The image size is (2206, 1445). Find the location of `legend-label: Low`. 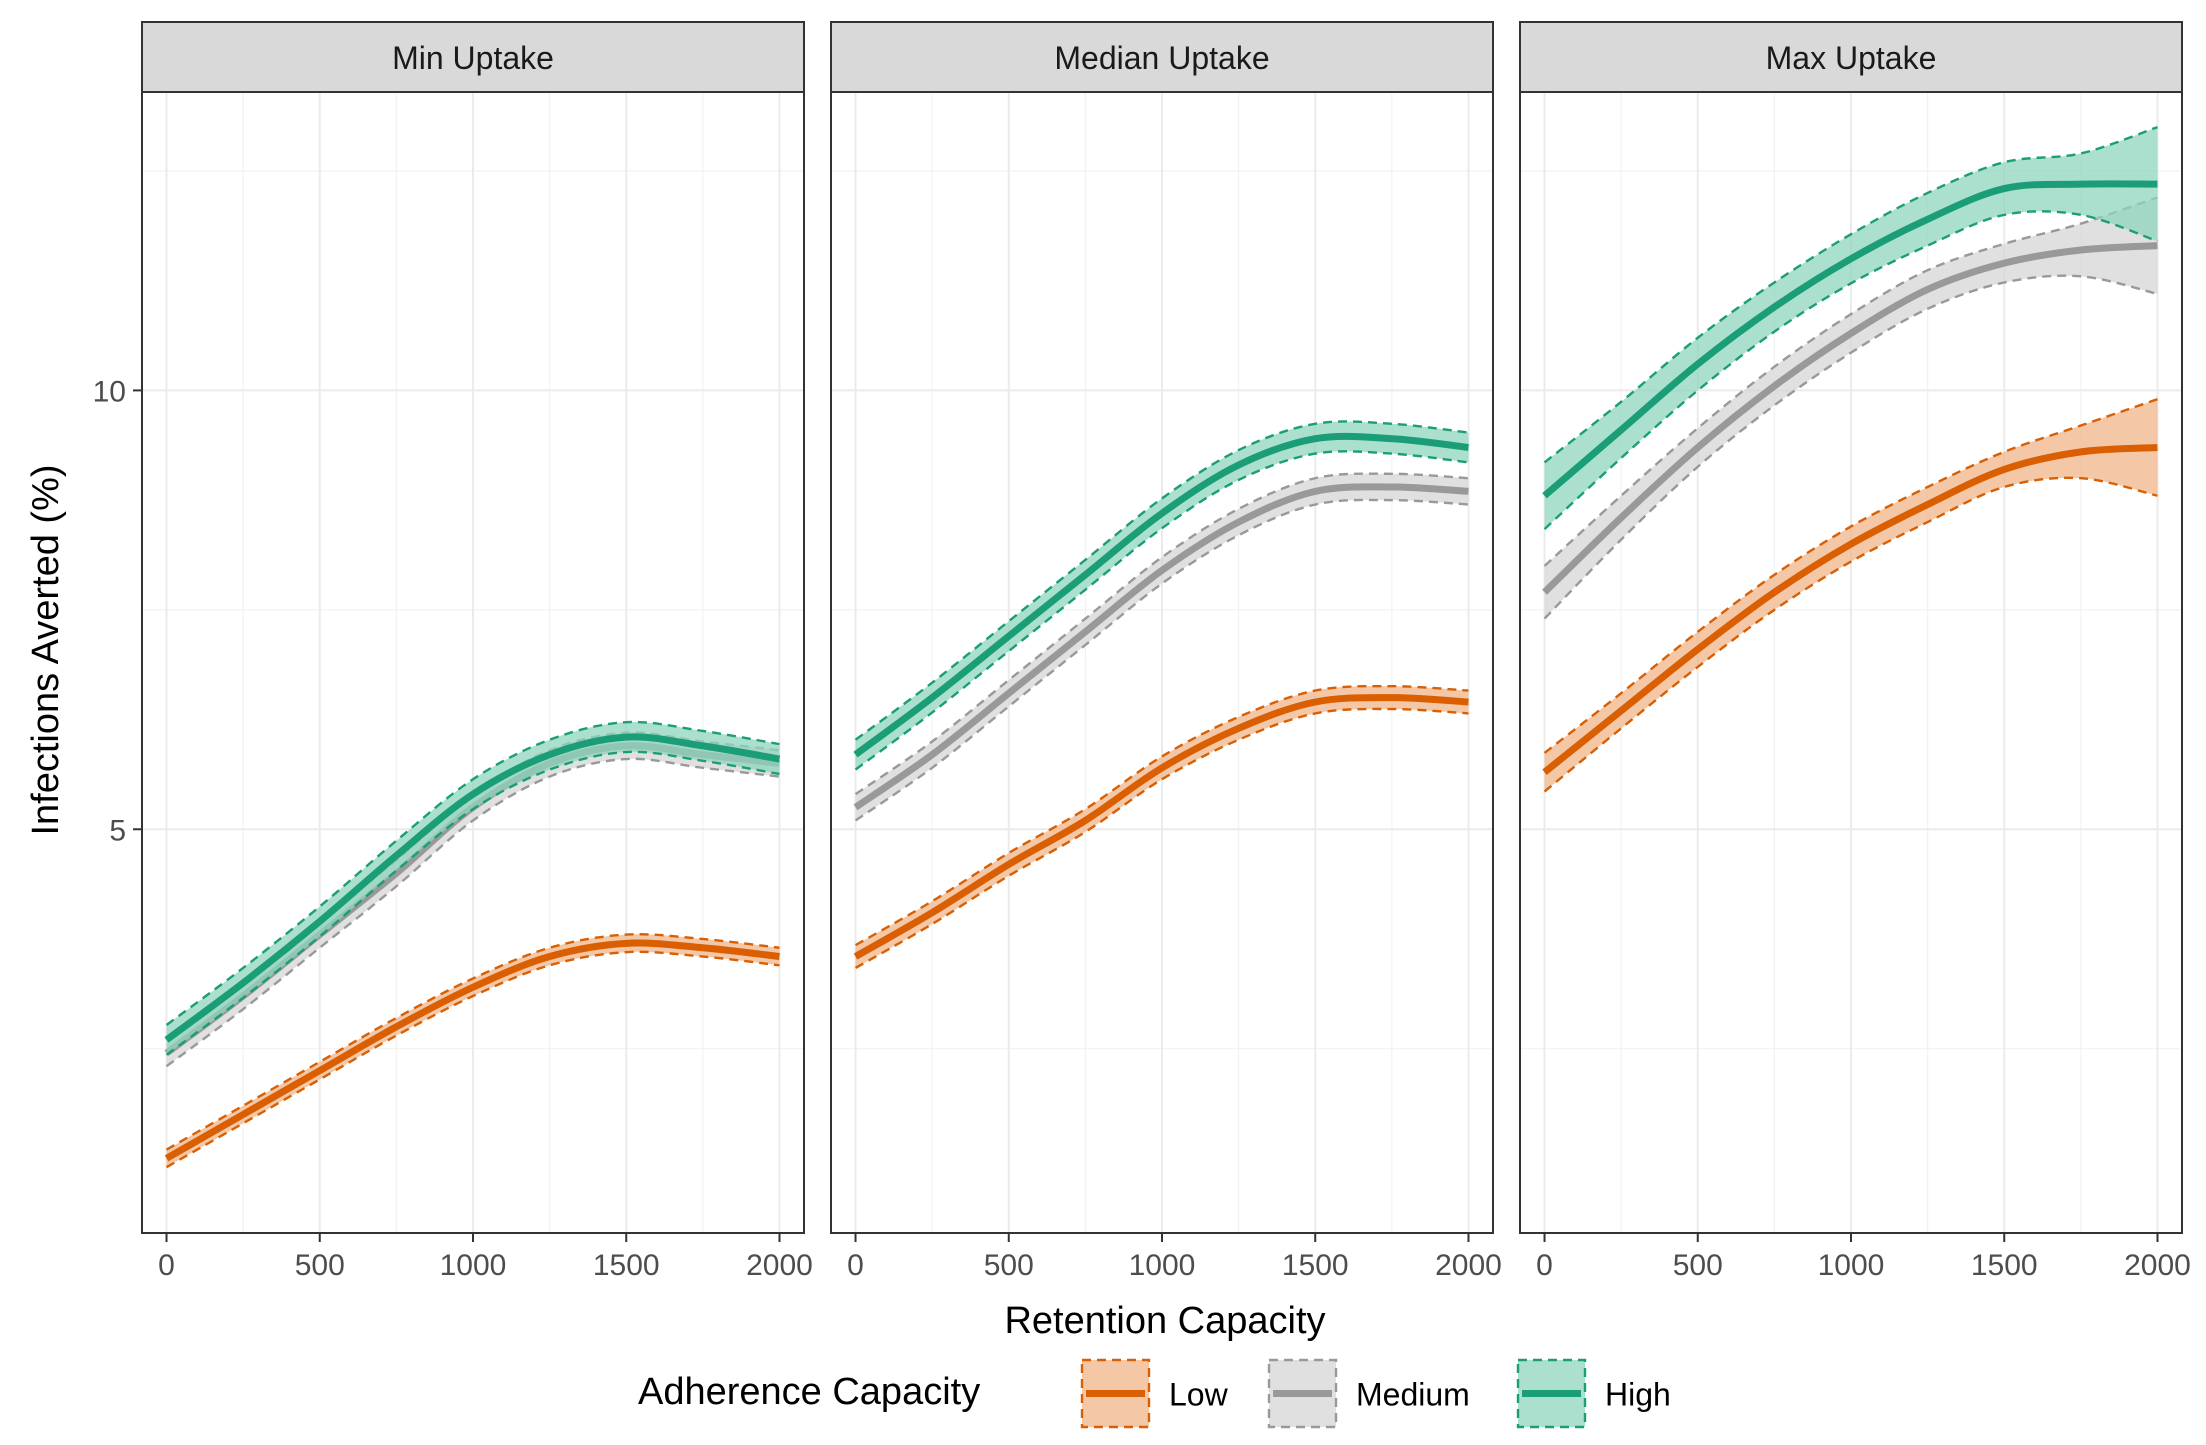

legend-label: Low is located at coordinates (1199, 1395).